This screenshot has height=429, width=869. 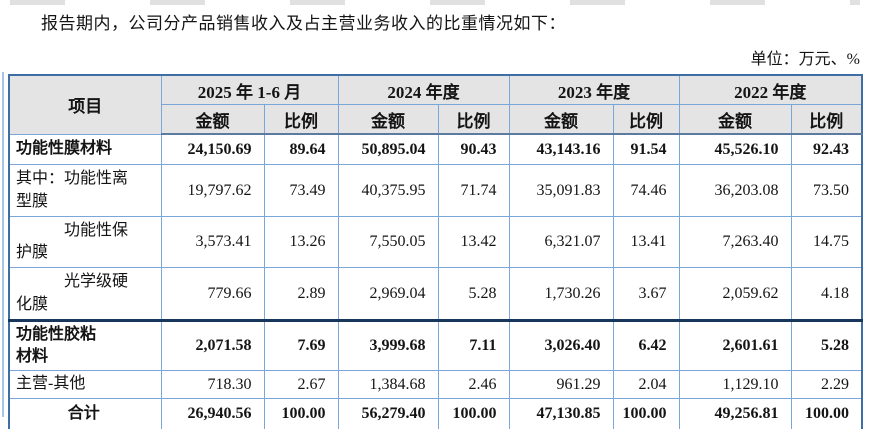 What do you see at coordinates (388, 345) in the screenshot?
I see `amount-cell: 3,999.68` at bounding box center [388, 345].